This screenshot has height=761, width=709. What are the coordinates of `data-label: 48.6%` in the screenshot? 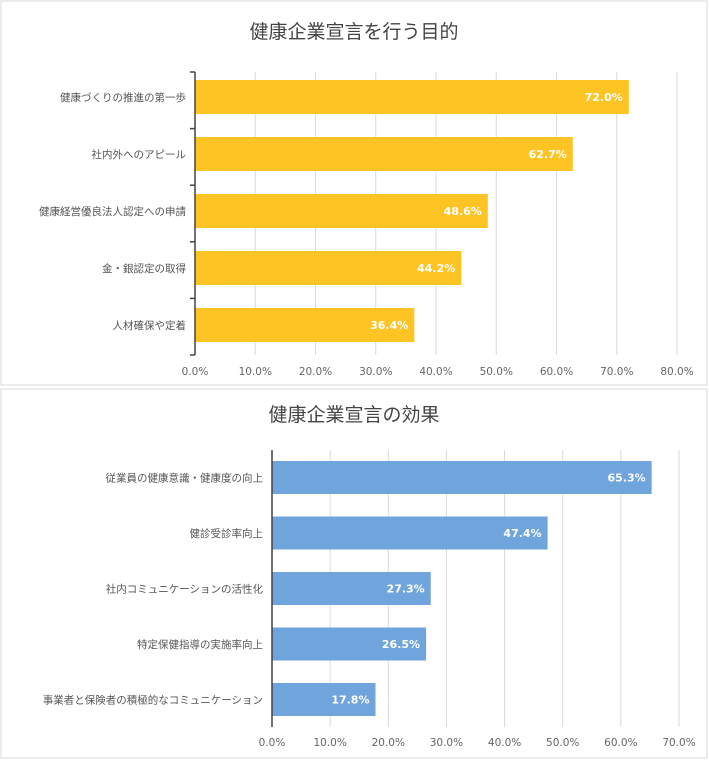 It's located at (463, 211).